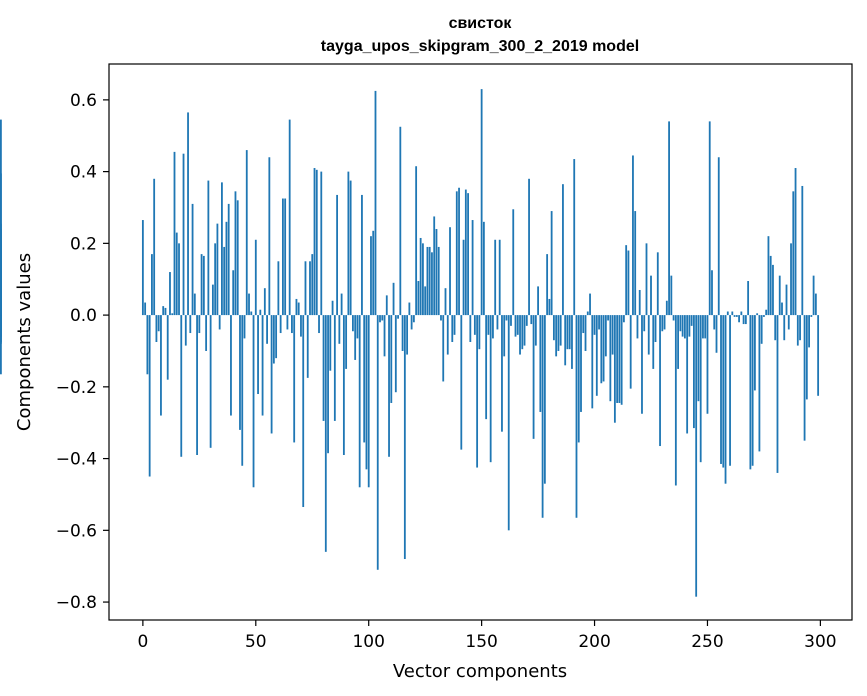 The height and width of the screenshot is (696, 867). Describe the element at coordinates (76, 603) in the screenshot. I see `y-tick-label: −0.8` at that location.